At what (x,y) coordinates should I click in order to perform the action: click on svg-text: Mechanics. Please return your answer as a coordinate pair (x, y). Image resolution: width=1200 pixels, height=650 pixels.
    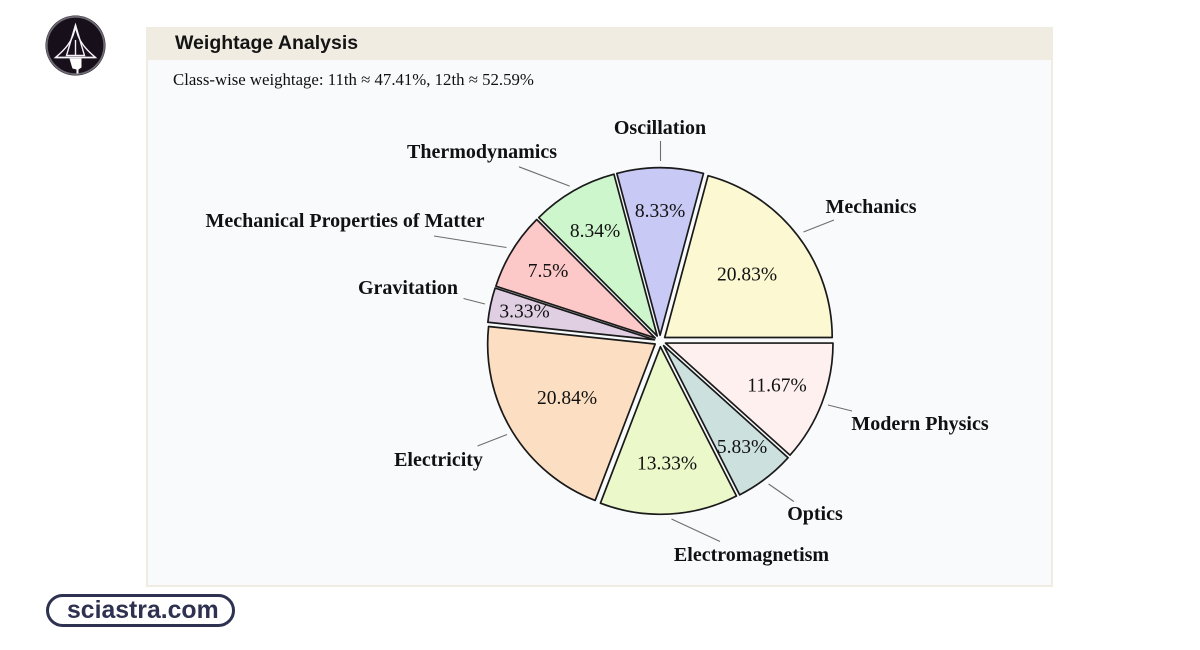
    Looking at the image, I should click on (870, 207).